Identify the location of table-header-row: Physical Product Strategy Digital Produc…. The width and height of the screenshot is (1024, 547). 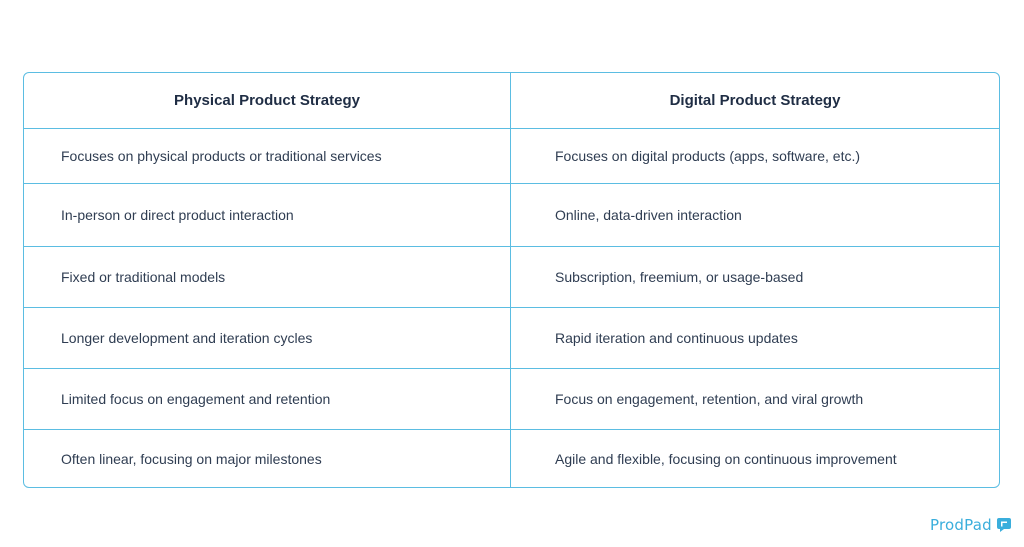
(511, 100).